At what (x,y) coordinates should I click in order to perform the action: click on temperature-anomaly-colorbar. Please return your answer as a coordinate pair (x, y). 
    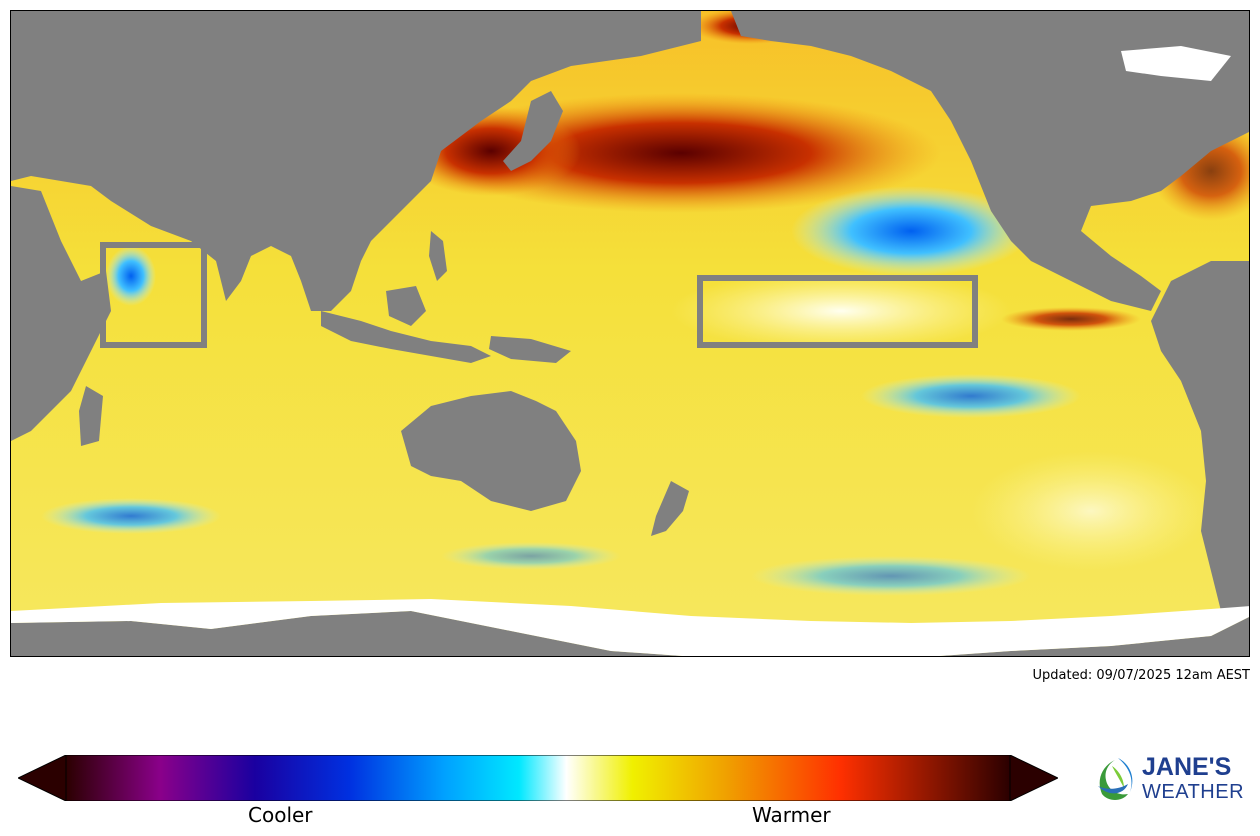
    Looking at the image, I should click on (538, 778).